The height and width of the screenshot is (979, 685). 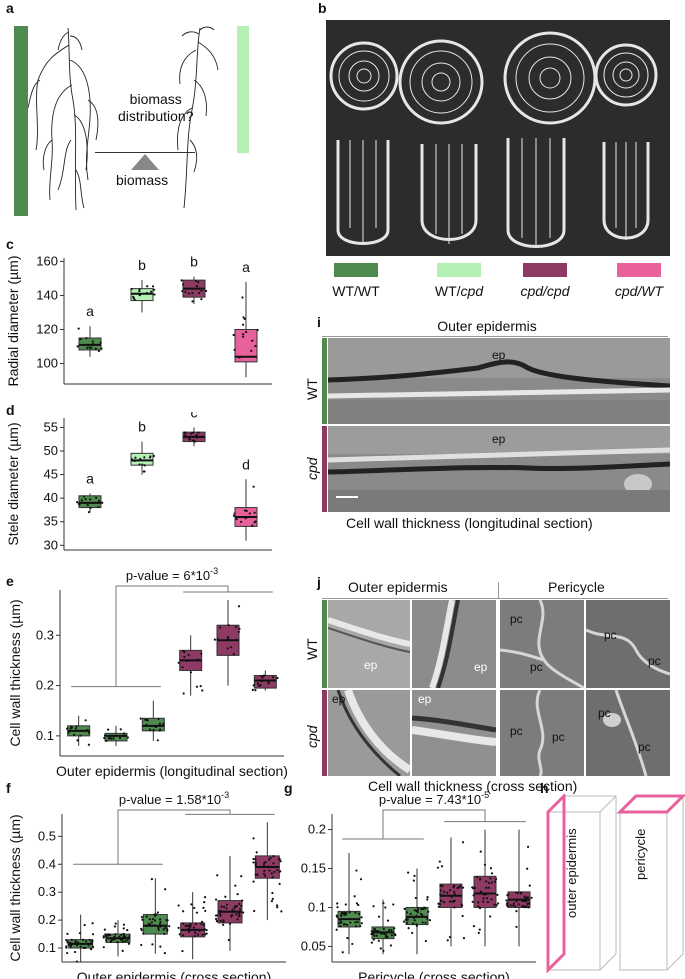 I want to click on panel-label-d: d, so click(x=10, y=410).